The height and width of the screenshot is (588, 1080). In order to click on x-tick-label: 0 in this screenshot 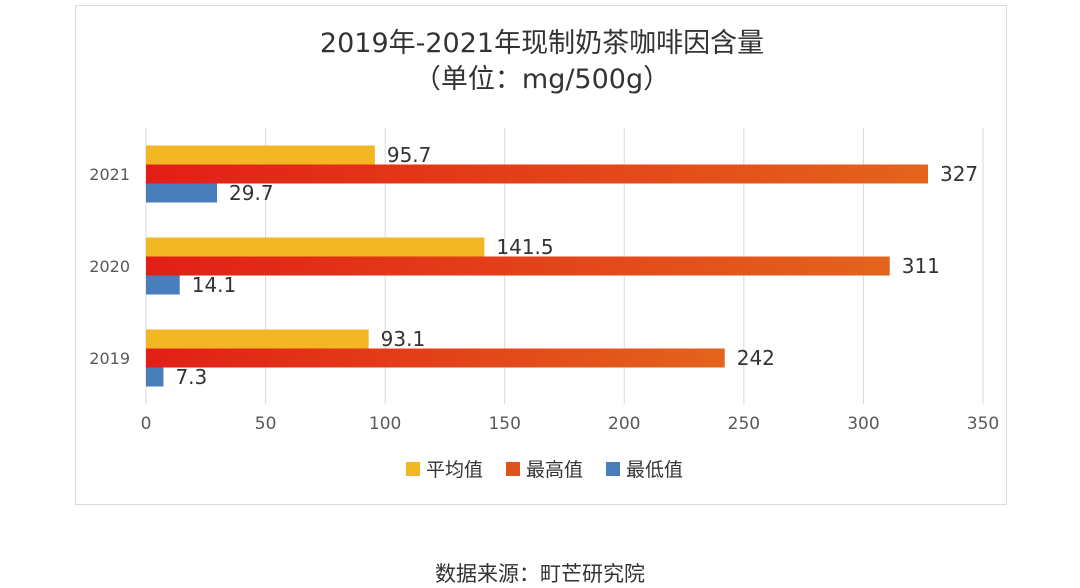, I will do `click(146, 424)`.